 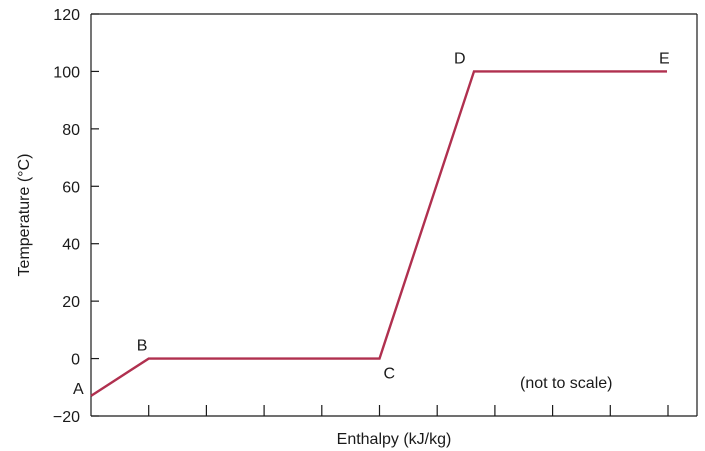 I want to click on y-axis-label: Temperature (°C), so click(x=24, y=215).